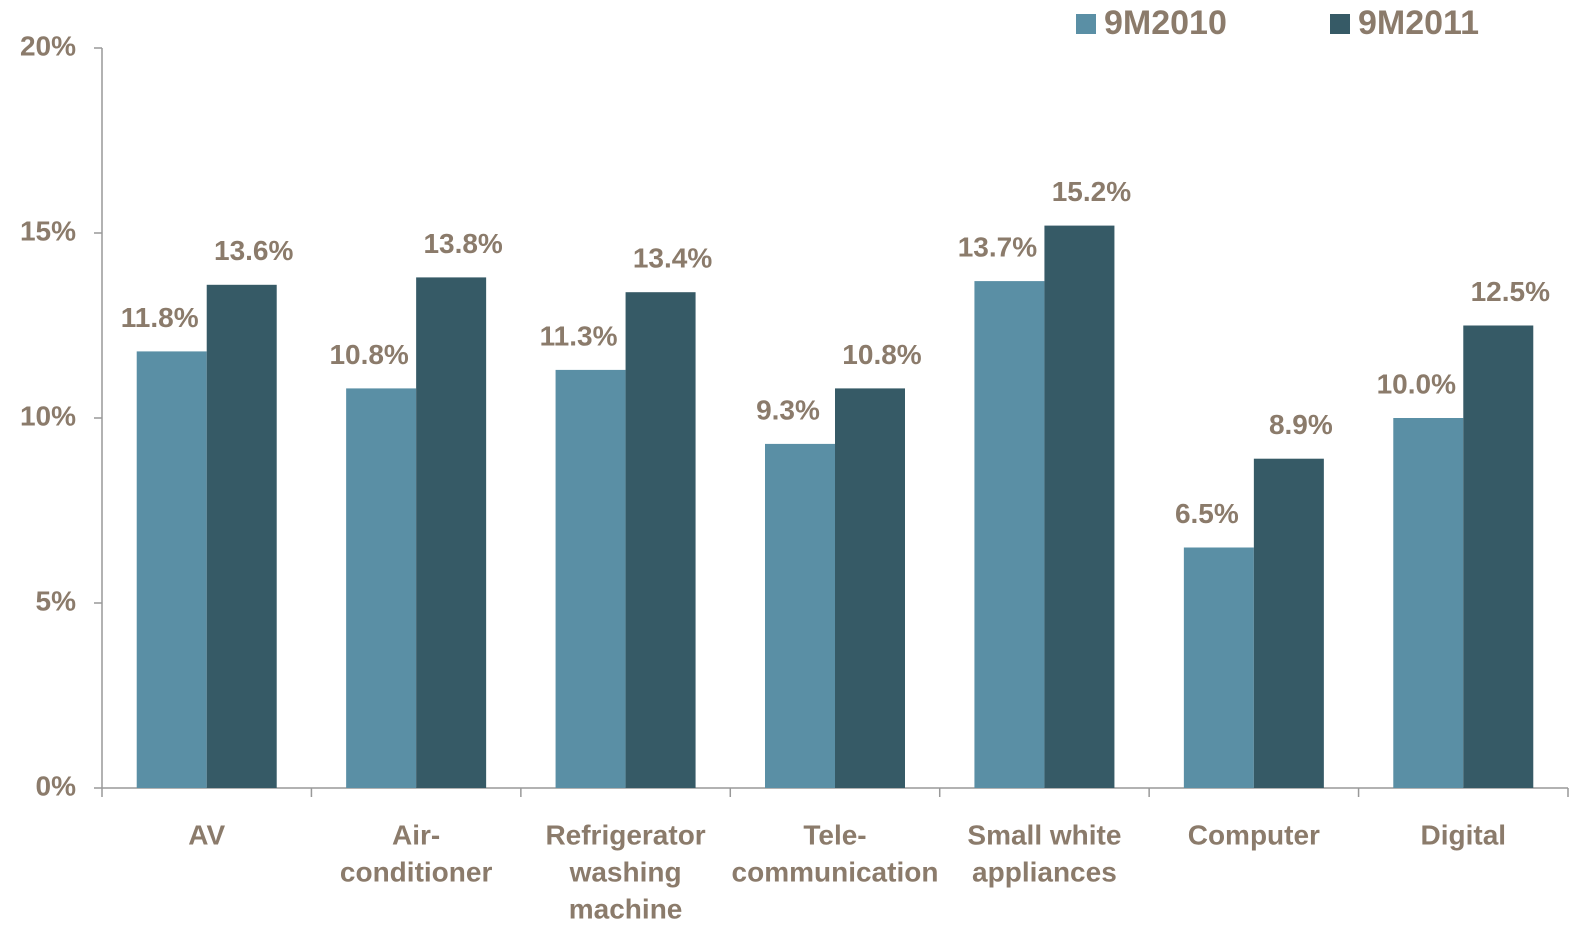 Image resolution: width=1583 pixels, height=933 pixels. Describe the element at coordinates (835, 871) in the screenshot. I see `x-tick-label: communication` at that location.